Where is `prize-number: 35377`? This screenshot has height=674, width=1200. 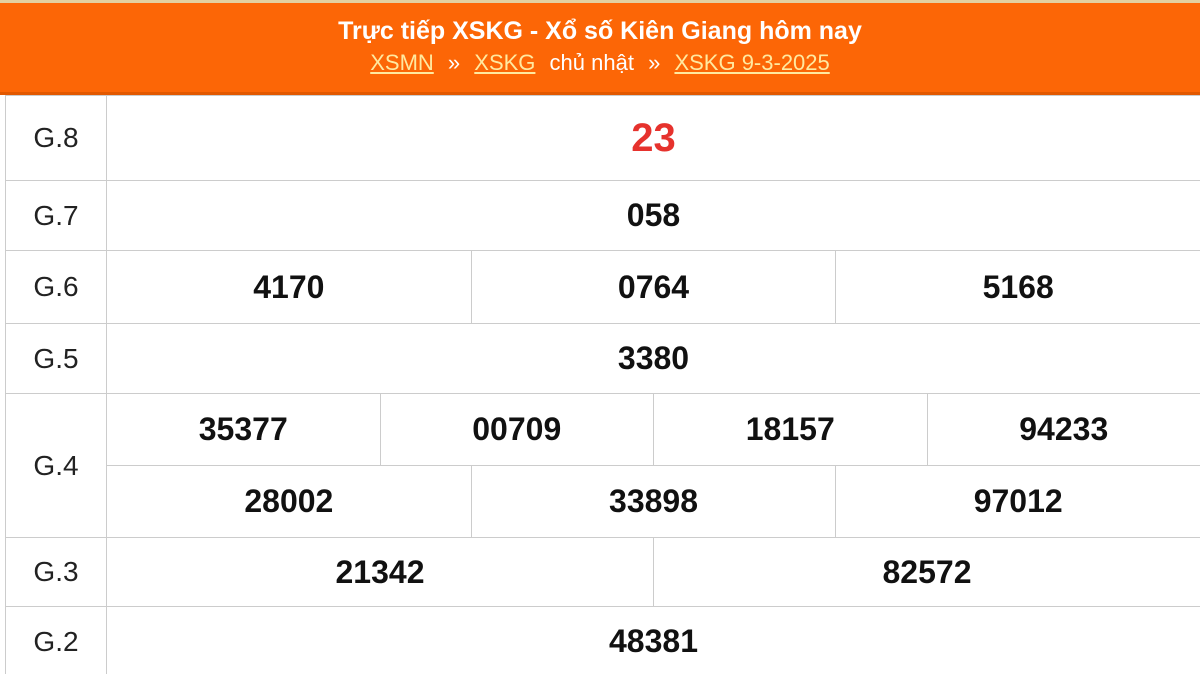 prize-number: 35377 is located at coordinates (243, 429).